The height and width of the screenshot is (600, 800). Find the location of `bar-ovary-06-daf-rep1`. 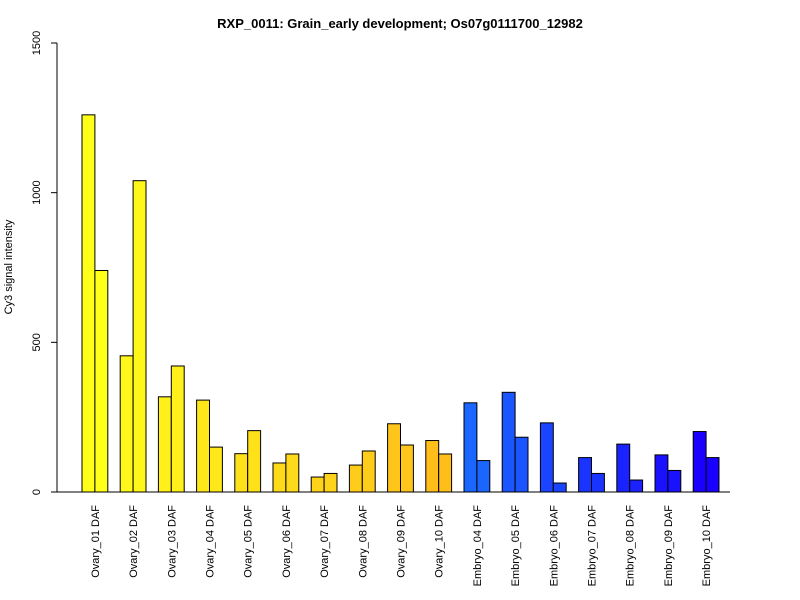

bar-ovary-06-daf-rep1 is located at coordinates (279, 477).